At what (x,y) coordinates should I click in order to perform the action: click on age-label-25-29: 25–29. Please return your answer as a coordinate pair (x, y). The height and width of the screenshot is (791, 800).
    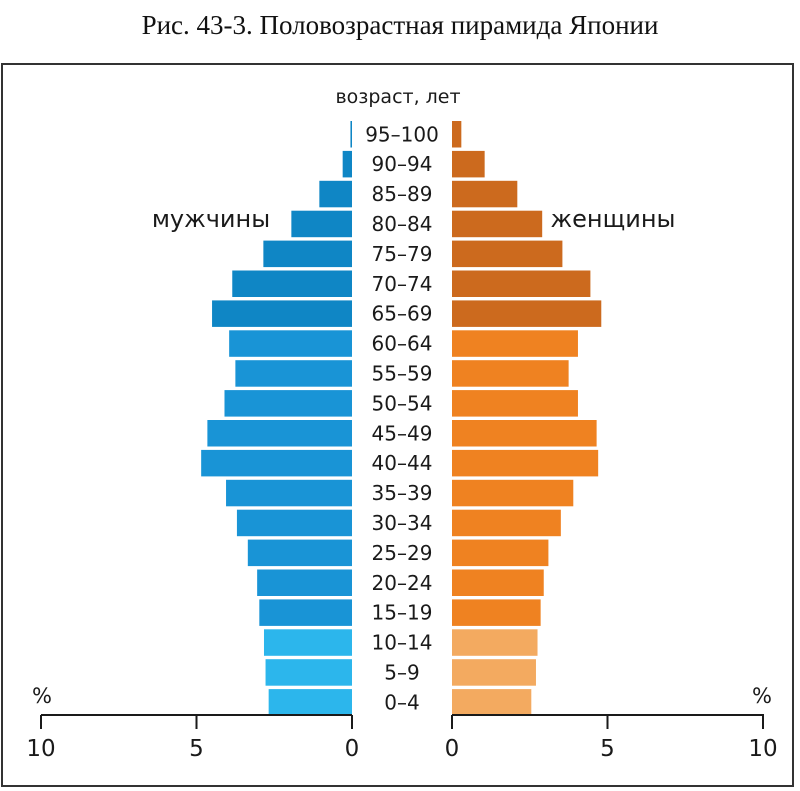
    Looking at the image, I should click on (402, 553).